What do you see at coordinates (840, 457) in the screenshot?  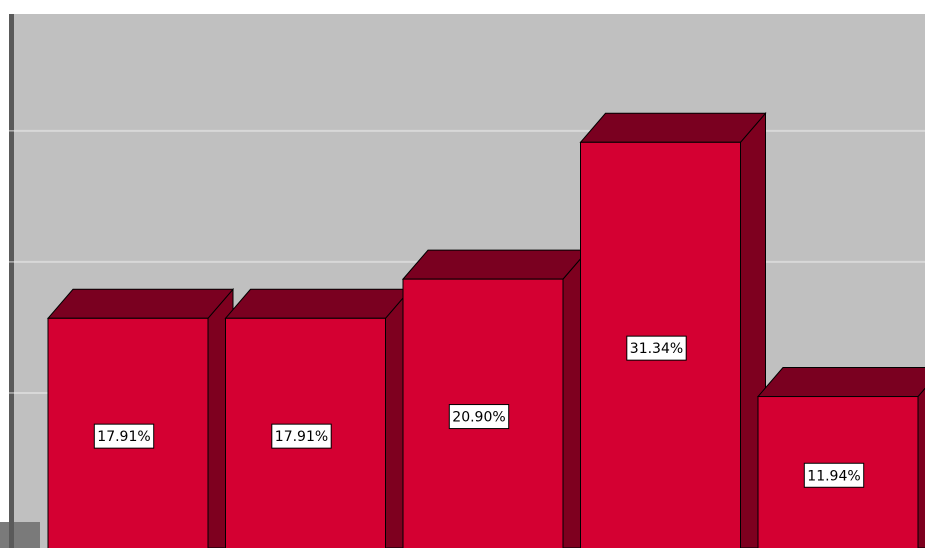 I see `bar: 11.94%` at bounding box center [840, 457].